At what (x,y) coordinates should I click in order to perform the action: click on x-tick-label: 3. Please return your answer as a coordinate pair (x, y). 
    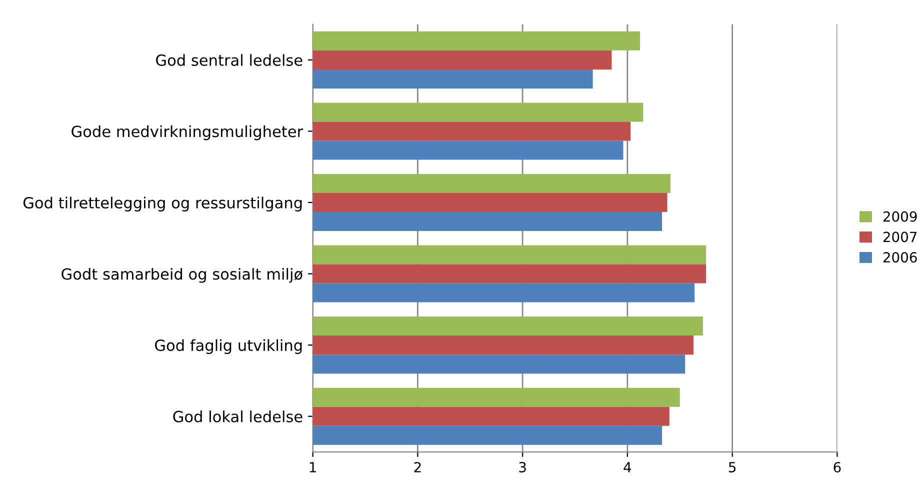
    Looking at the image, I should click on (522, 467).